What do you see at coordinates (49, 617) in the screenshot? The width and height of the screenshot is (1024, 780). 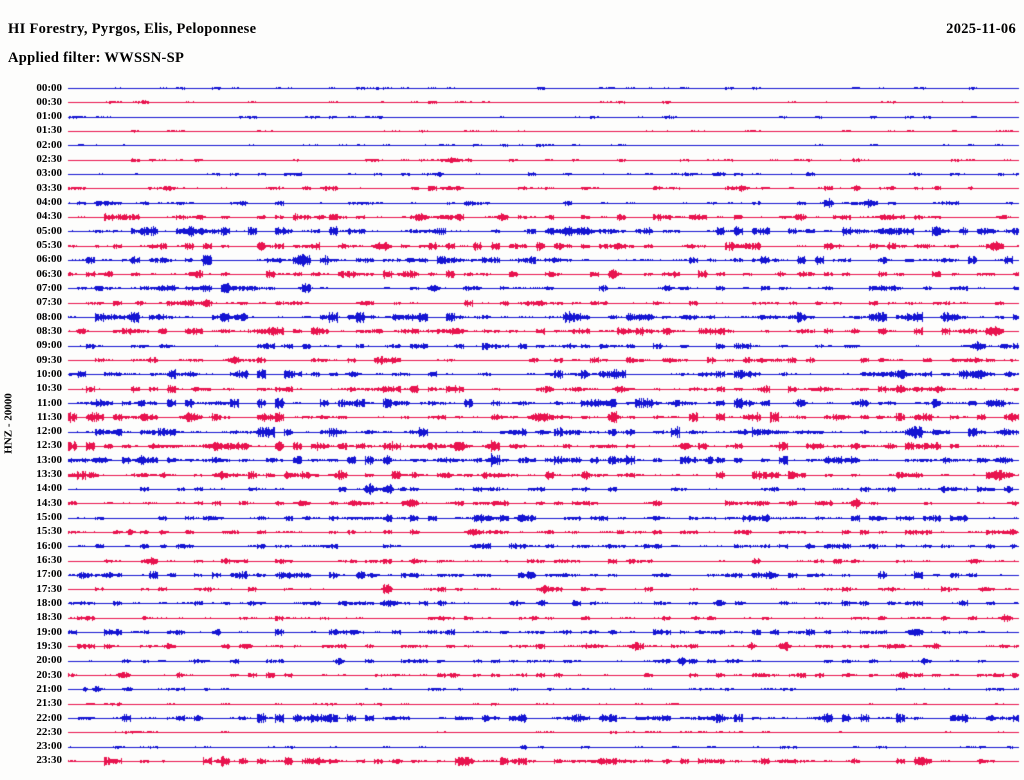 I see `time-label: 18:30` at bounding box center [49, 617].